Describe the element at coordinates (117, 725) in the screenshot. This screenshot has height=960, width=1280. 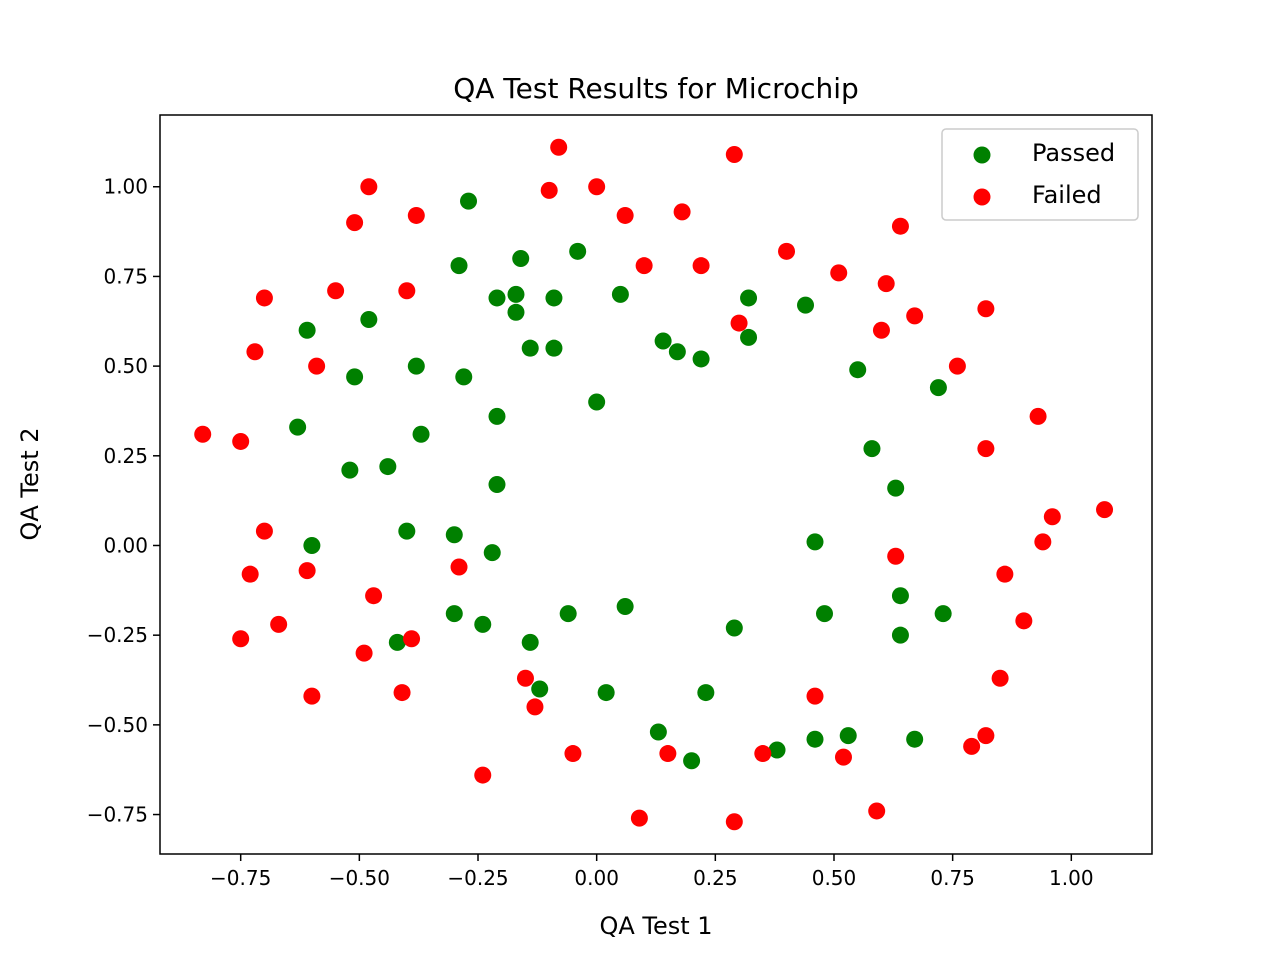
I see `y-tick-label: −0.50` at that location.